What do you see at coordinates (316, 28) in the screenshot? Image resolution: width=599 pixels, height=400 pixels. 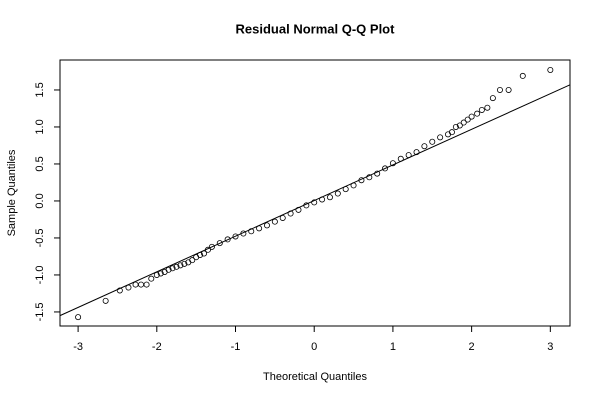 I see `chart-title: Residual Normal Q-Q Plot` at bounding box center [316, 28].